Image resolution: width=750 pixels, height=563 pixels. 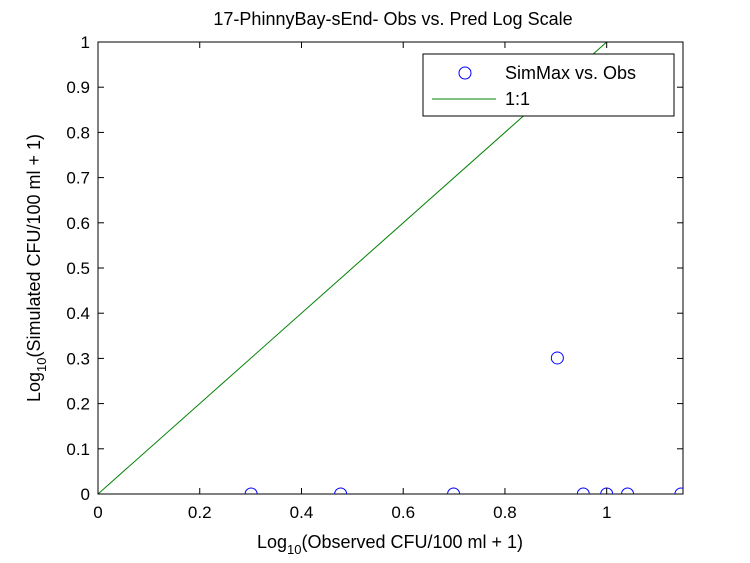 I want to click on y-tick-label: 0.5, so click(x=78, y=268).